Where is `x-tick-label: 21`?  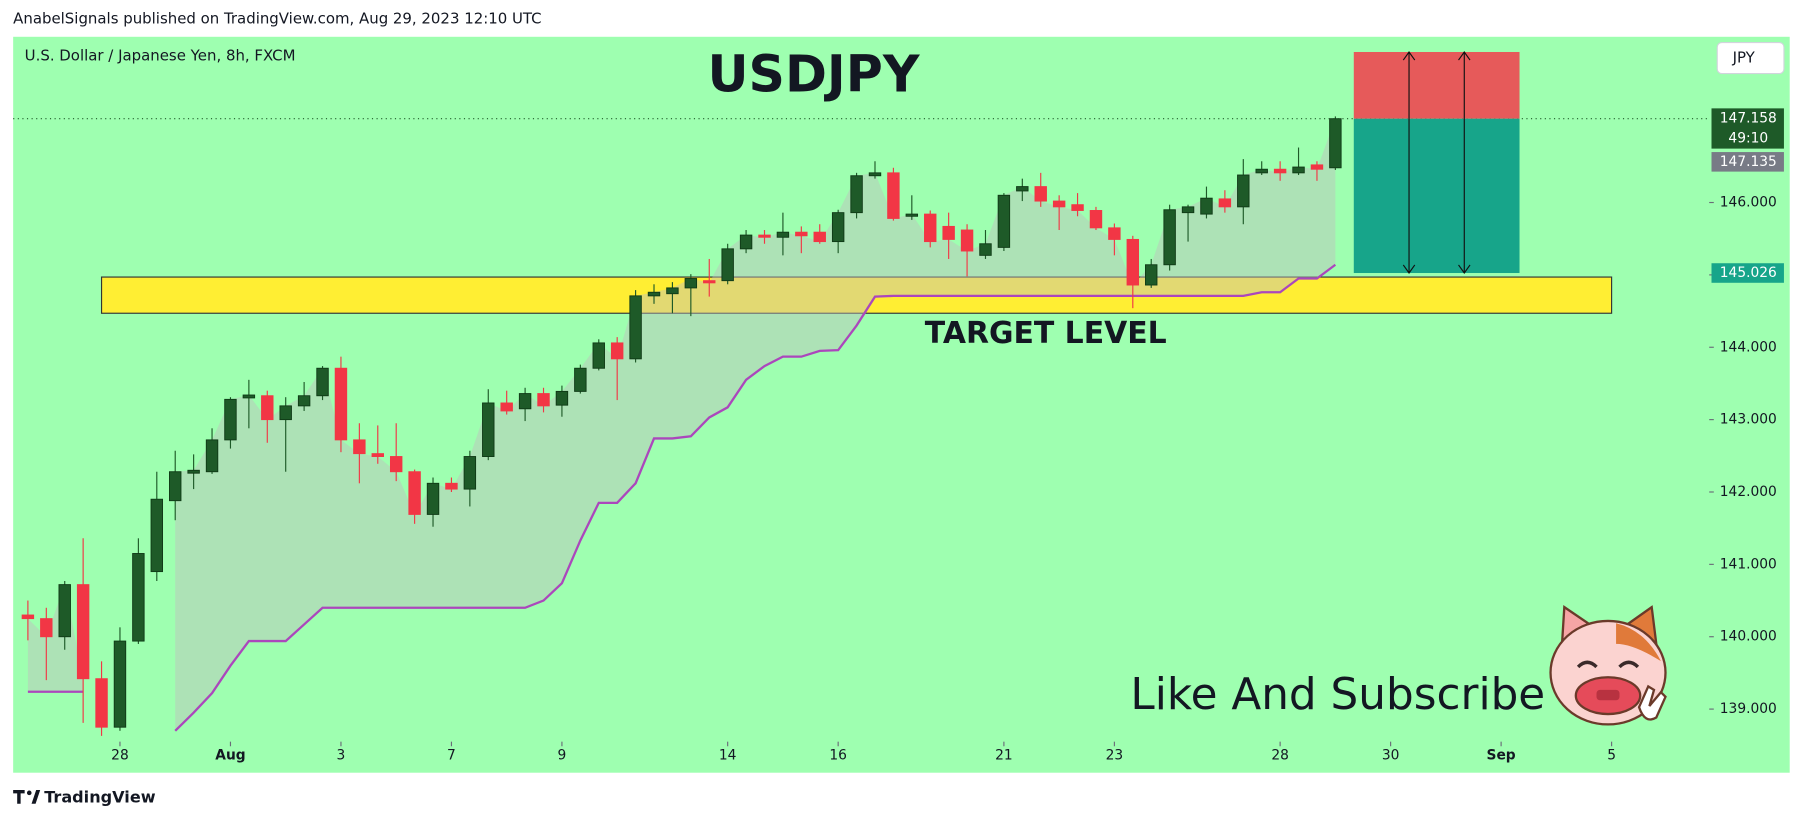
x-tick-label: 21 is located at coordinates (1004, 755).